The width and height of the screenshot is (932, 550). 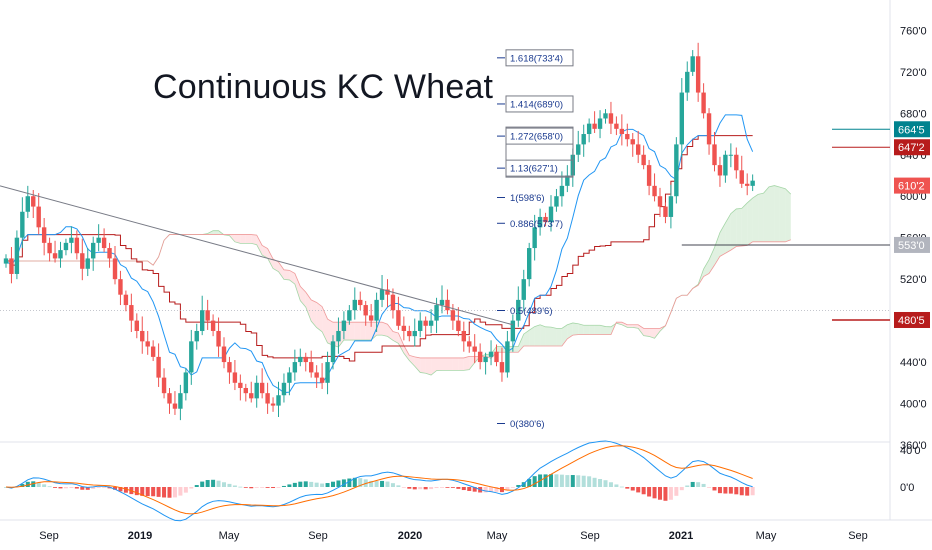 I want to click on macd-histogram, so click(x=379, y=487).